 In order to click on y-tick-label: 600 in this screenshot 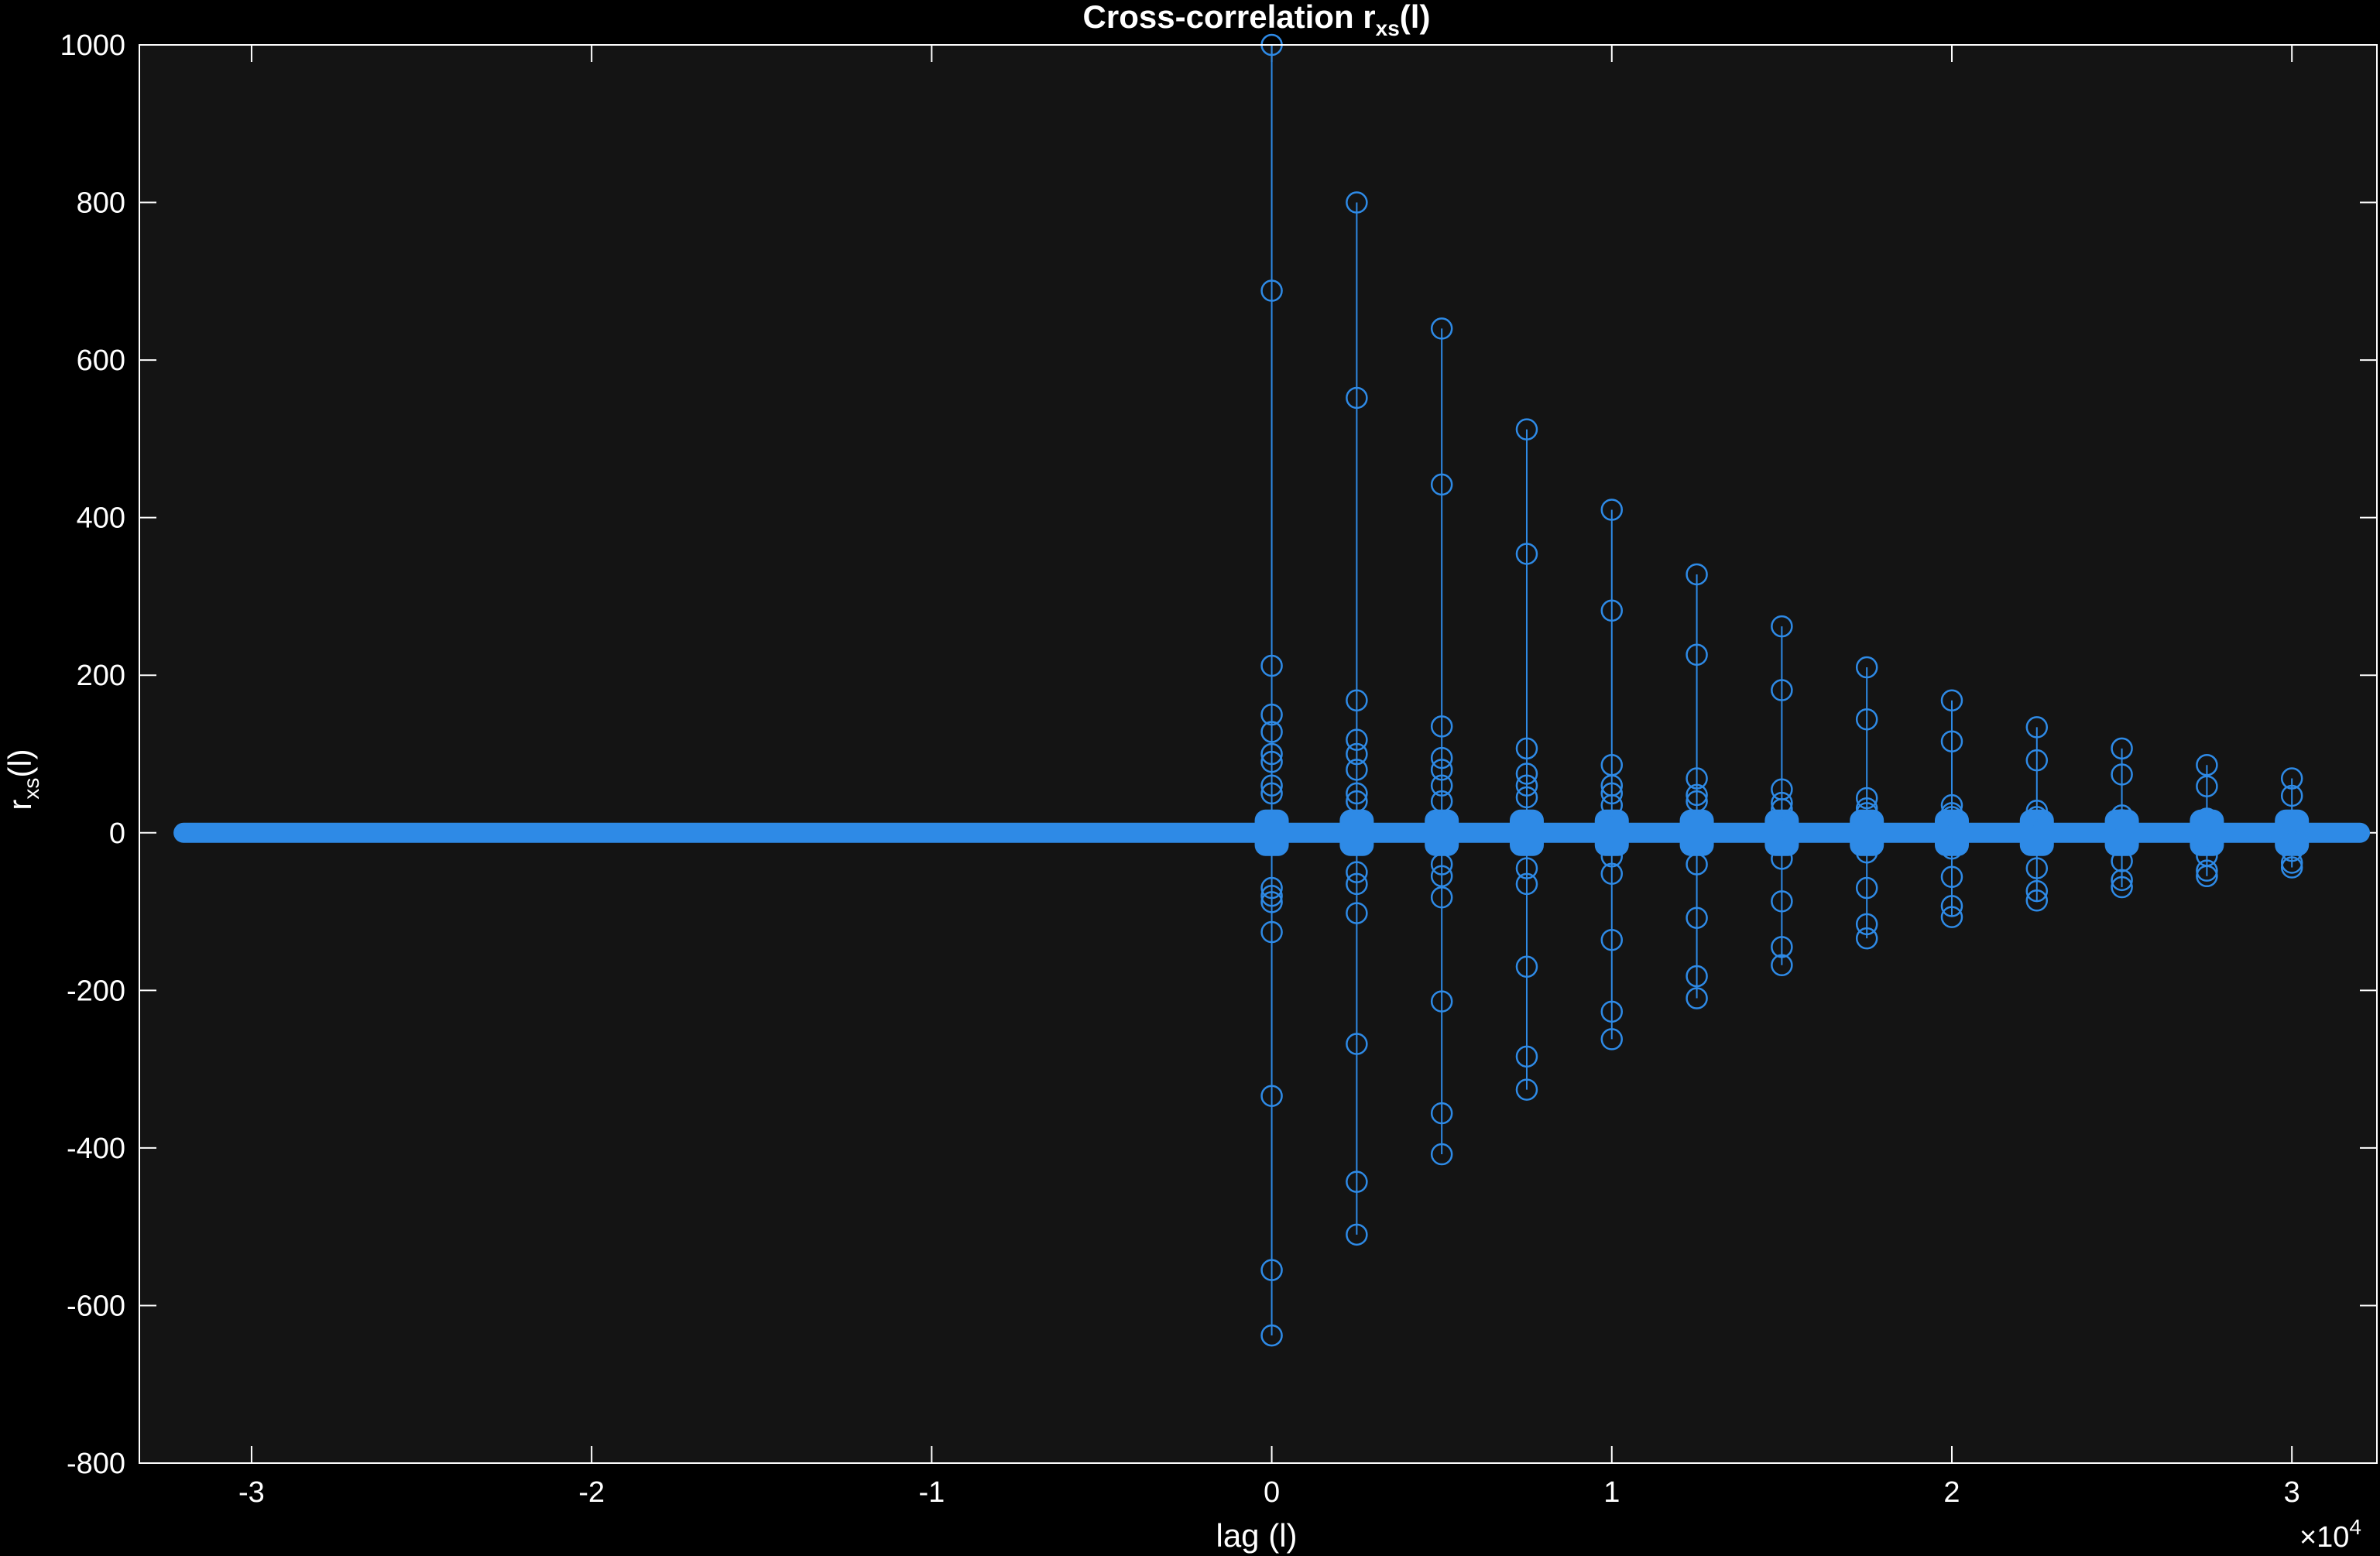, I will do `click(101, 360)`.